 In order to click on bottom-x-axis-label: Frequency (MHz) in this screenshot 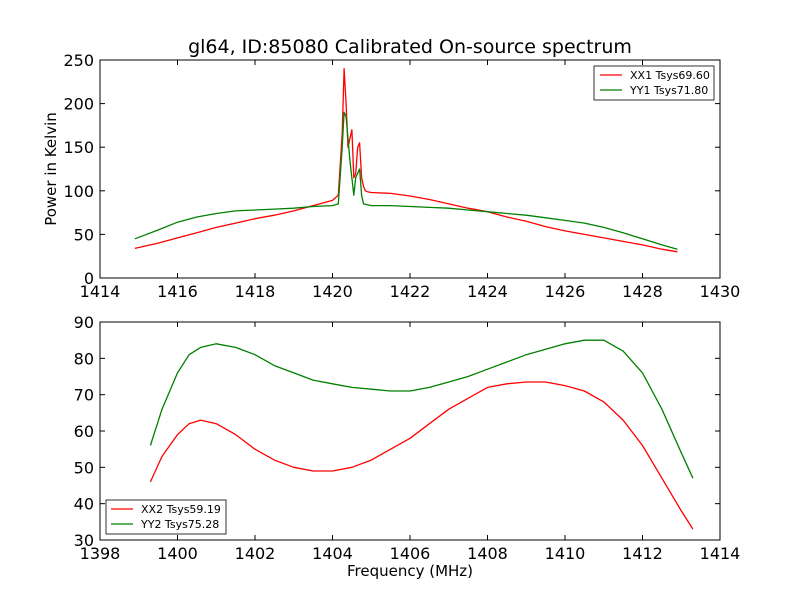, I will do `click(410, 571)`.